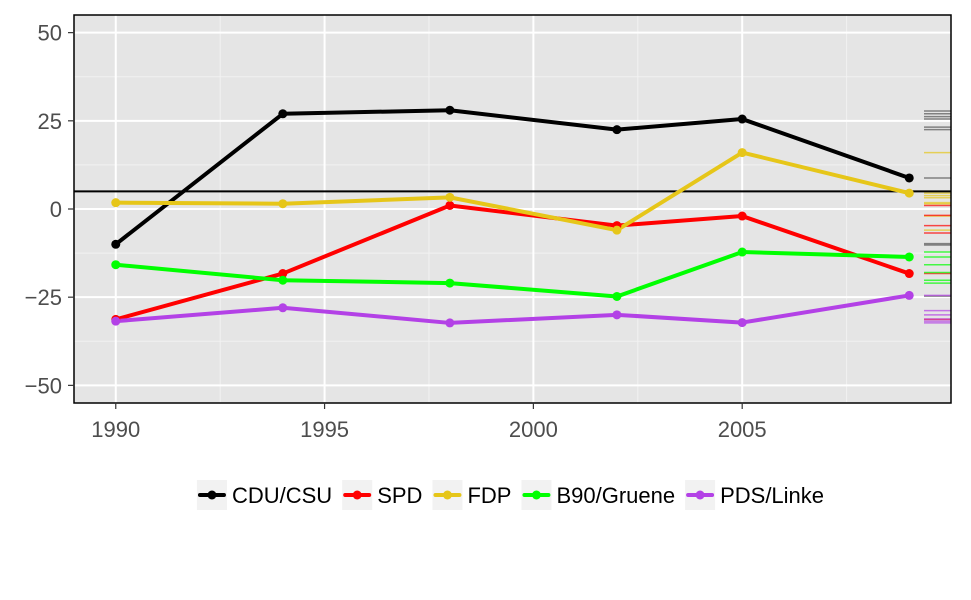 The height and width of the screenshot is (600, 971). Describe the element at coordinates (742, 429) in the screenshot. I see `x-tick-label: 2005` at that location.